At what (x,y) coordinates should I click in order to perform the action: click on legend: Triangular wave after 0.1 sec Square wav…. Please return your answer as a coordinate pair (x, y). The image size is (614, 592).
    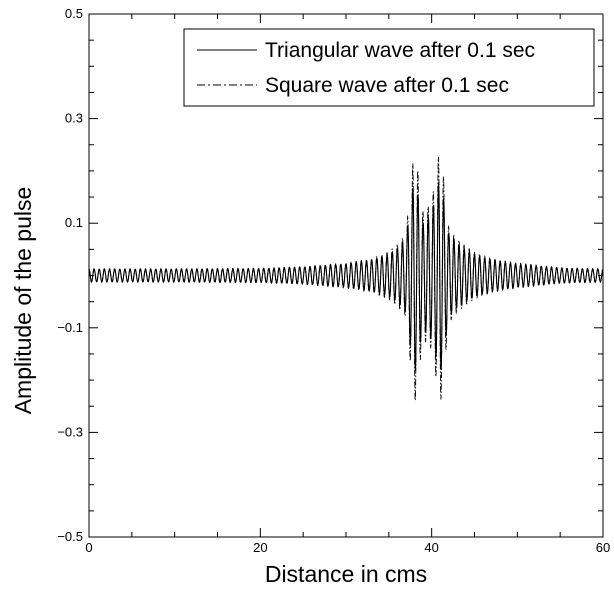
    Looking at the image, I should click on (389, 67).